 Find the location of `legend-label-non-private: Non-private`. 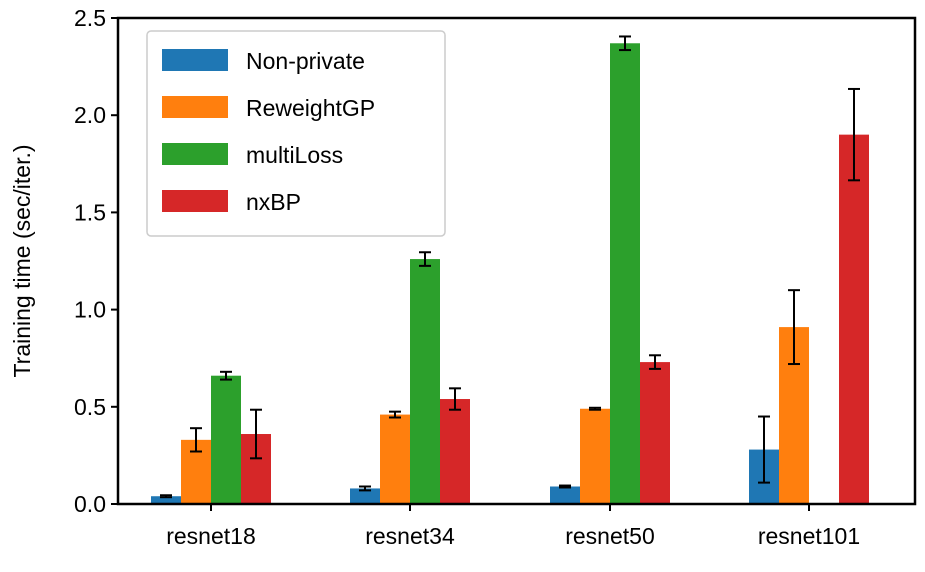

legend-label-non-private: Non-private is located at coordinates (305, 61).